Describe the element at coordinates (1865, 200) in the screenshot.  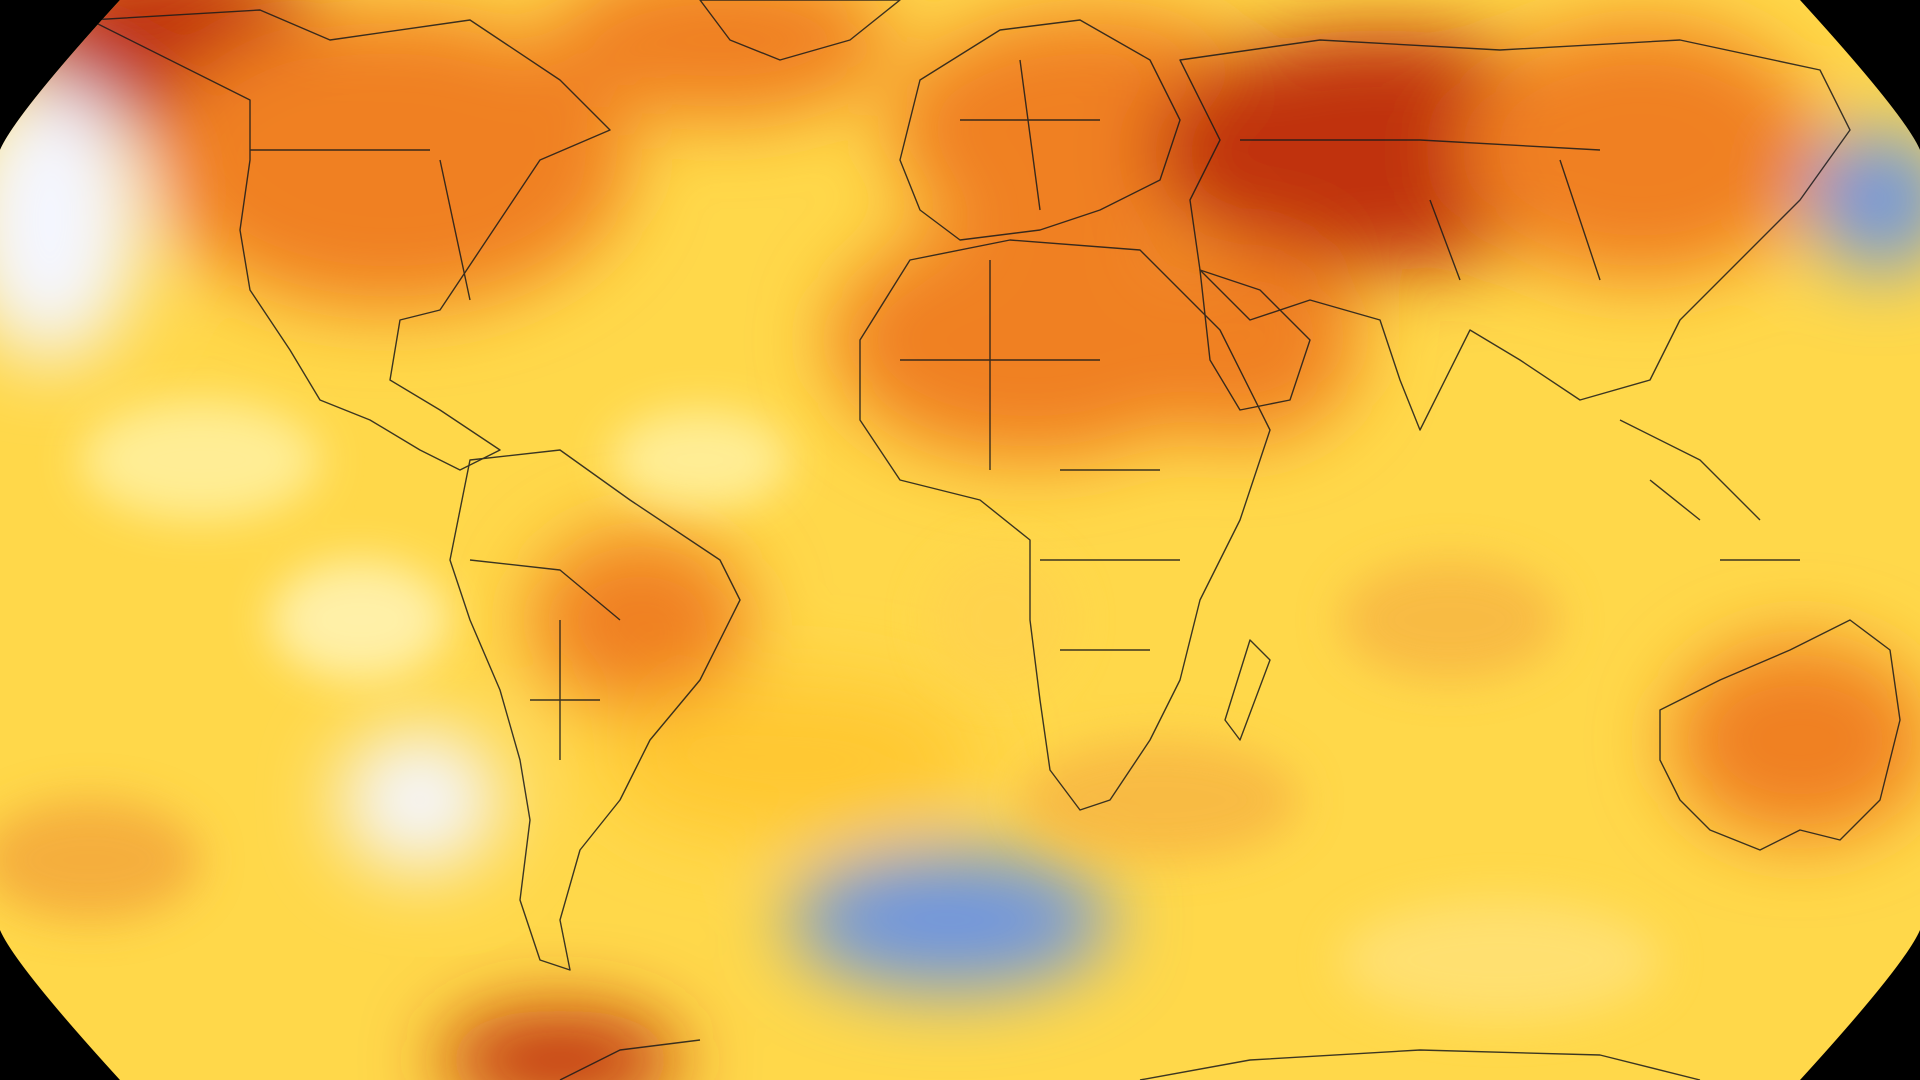
I see `region-north-pacific-east` at that location.